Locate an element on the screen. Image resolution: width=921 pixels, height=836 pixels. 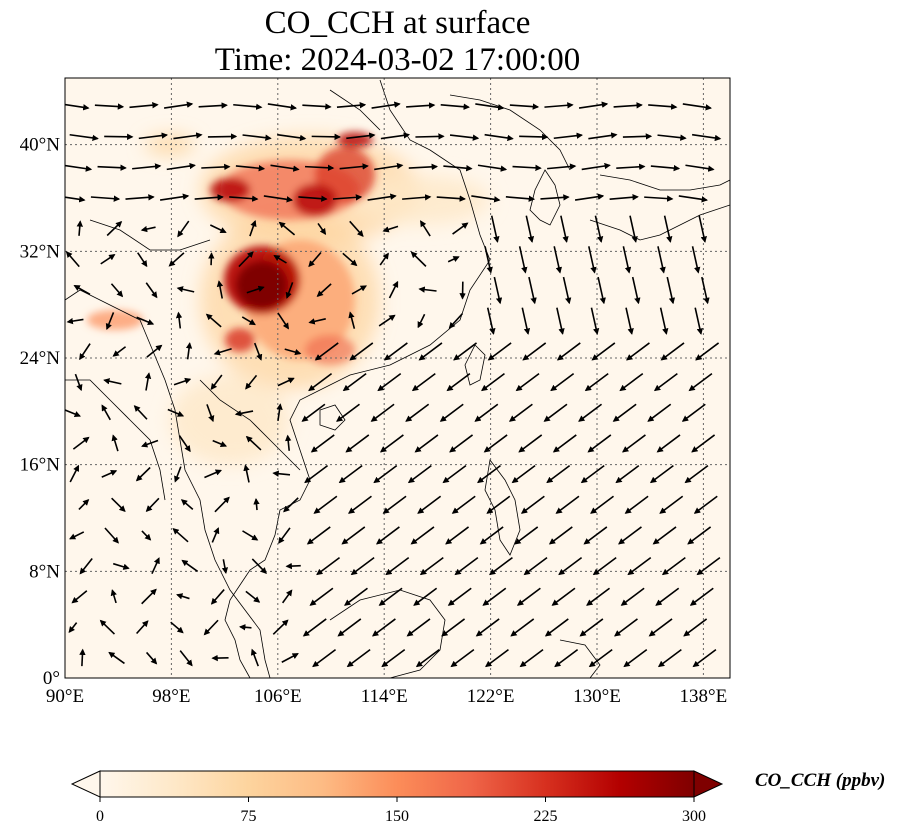
colorbar-gradient is located at coordinates (397, 784).